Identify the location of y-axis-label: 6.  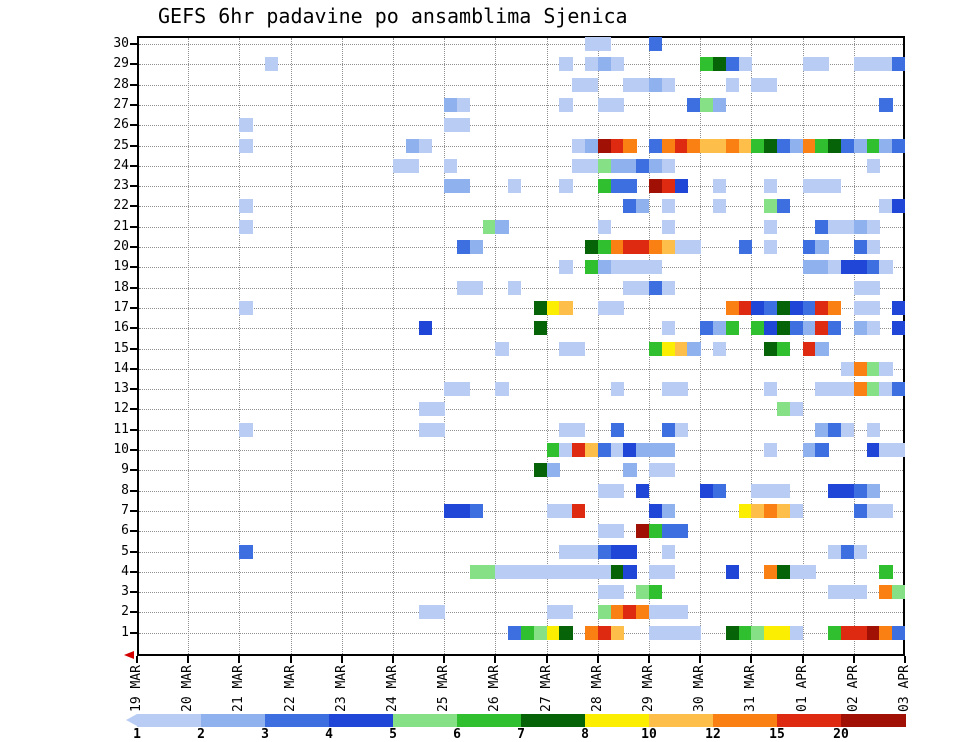
(125, 531).